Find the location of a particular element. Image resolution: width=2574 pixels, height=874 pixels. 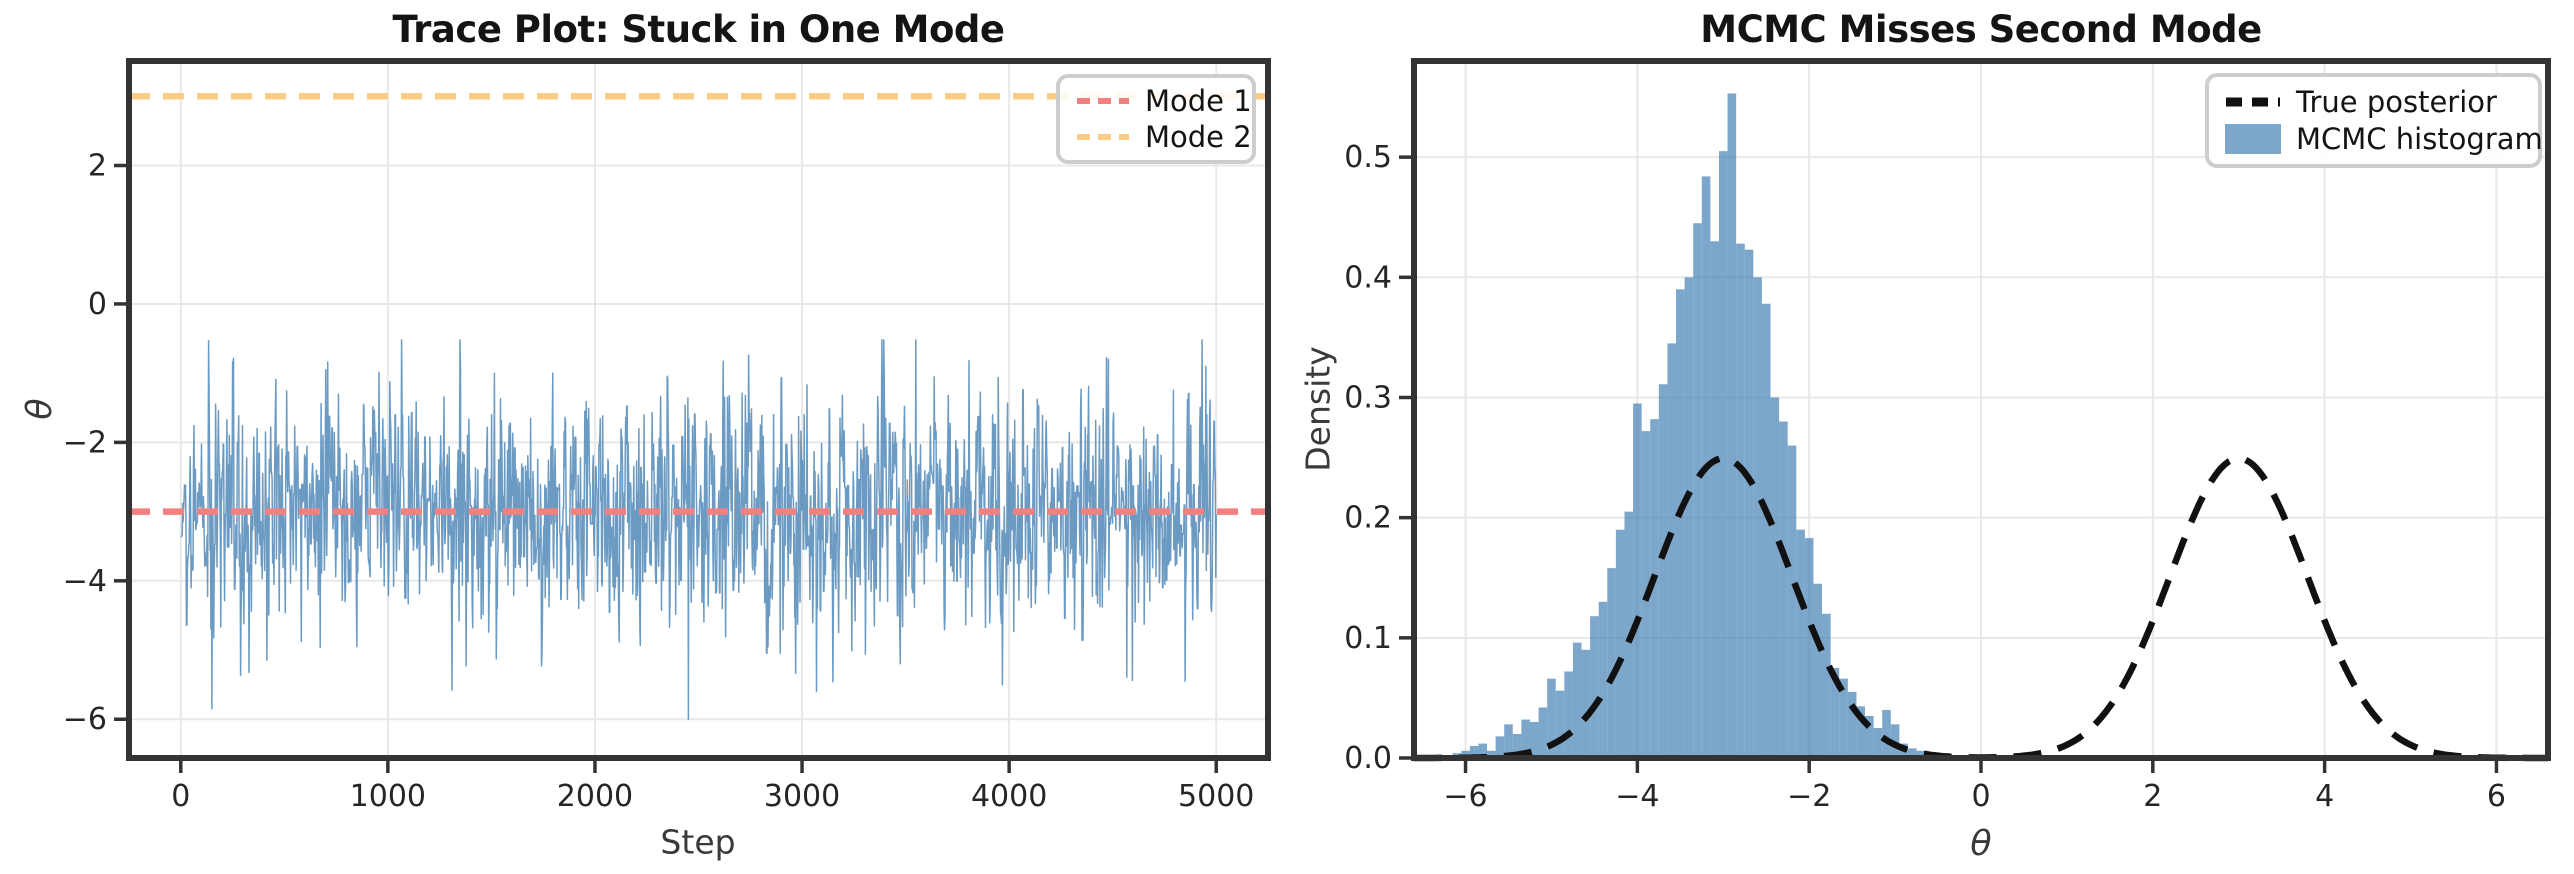

hist-ylabel-density: Density is located at coordinates (1318, 409).